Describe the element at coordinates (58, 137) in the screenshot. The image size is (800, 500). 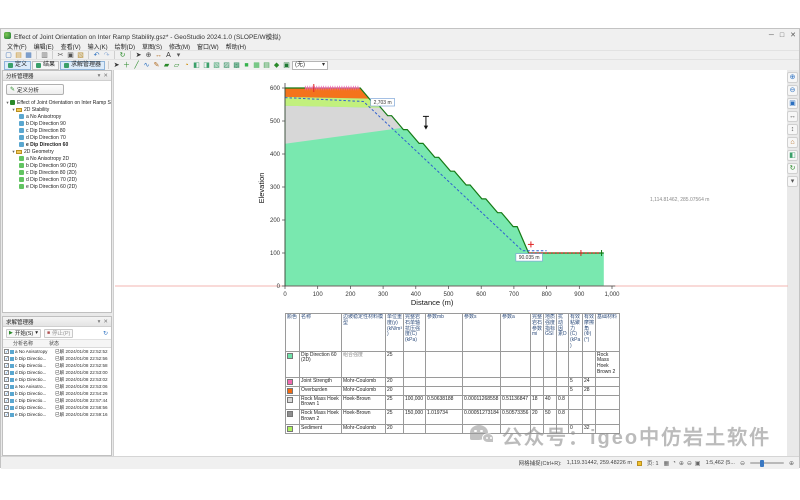
I see `tree-item: d Dip Direction 70` at that location.